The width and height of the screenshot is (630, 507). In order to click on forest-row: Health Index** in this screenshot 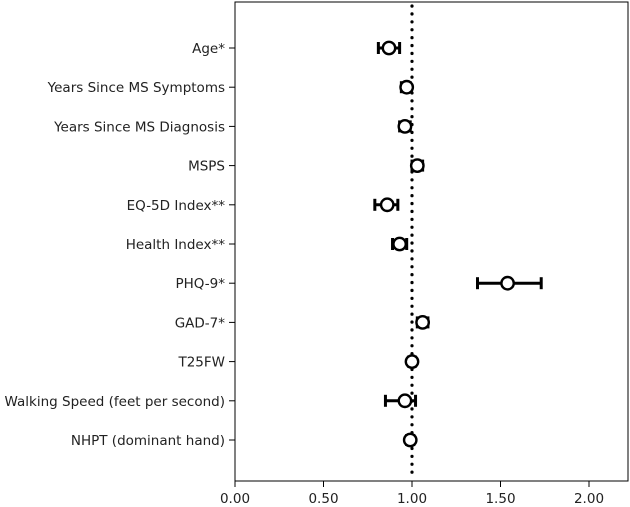, I will do `click(267, 244)`.